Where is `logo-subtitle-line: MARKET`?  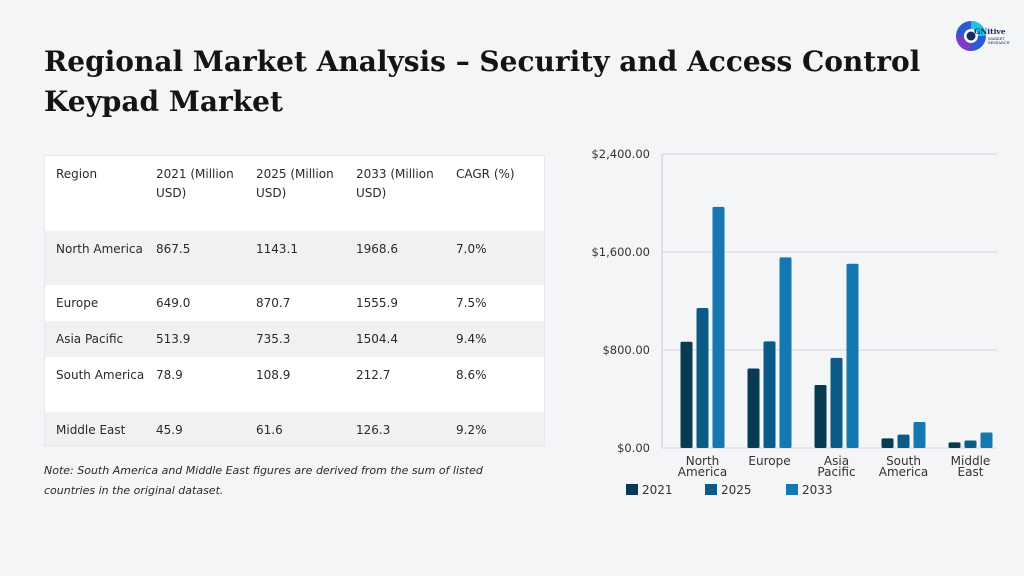 logo-subtitle-line: MARKET is located at coordinates (996, 39).